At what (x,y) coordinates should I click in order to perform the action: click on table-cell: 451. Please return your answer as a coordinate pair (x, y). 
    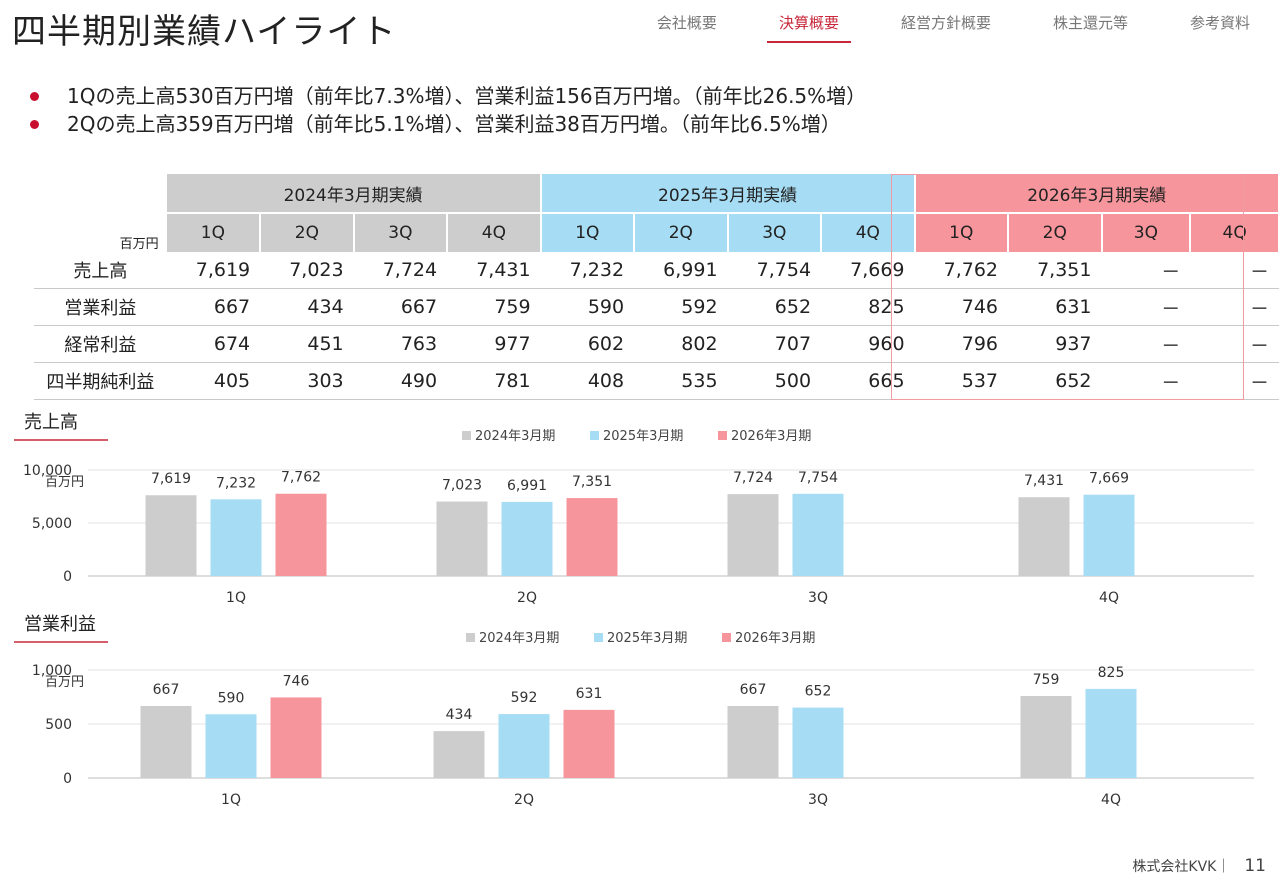
    Looking at the image, I should click on (307, 344).